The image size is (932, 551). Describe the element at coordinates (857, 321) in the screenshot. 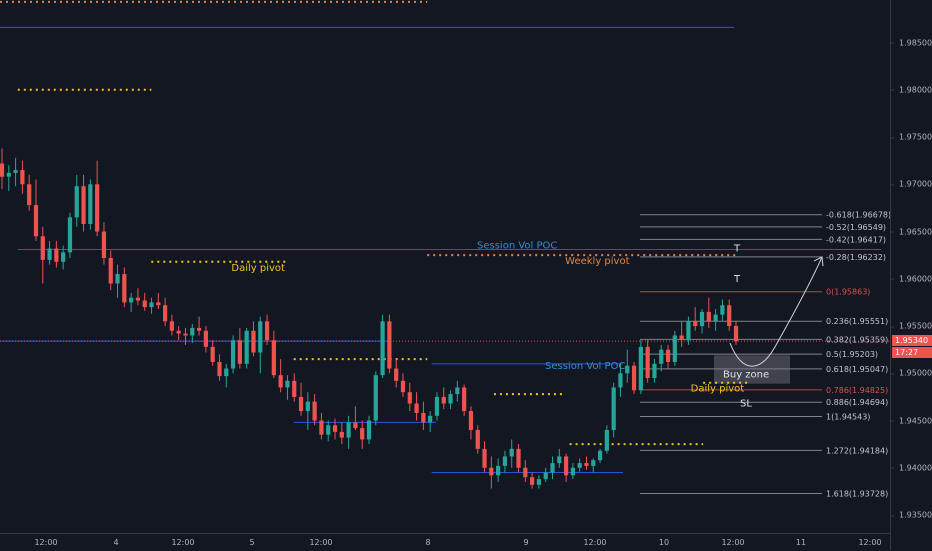

I see `fib-level-label: 0.236(1.95551)` at that location.